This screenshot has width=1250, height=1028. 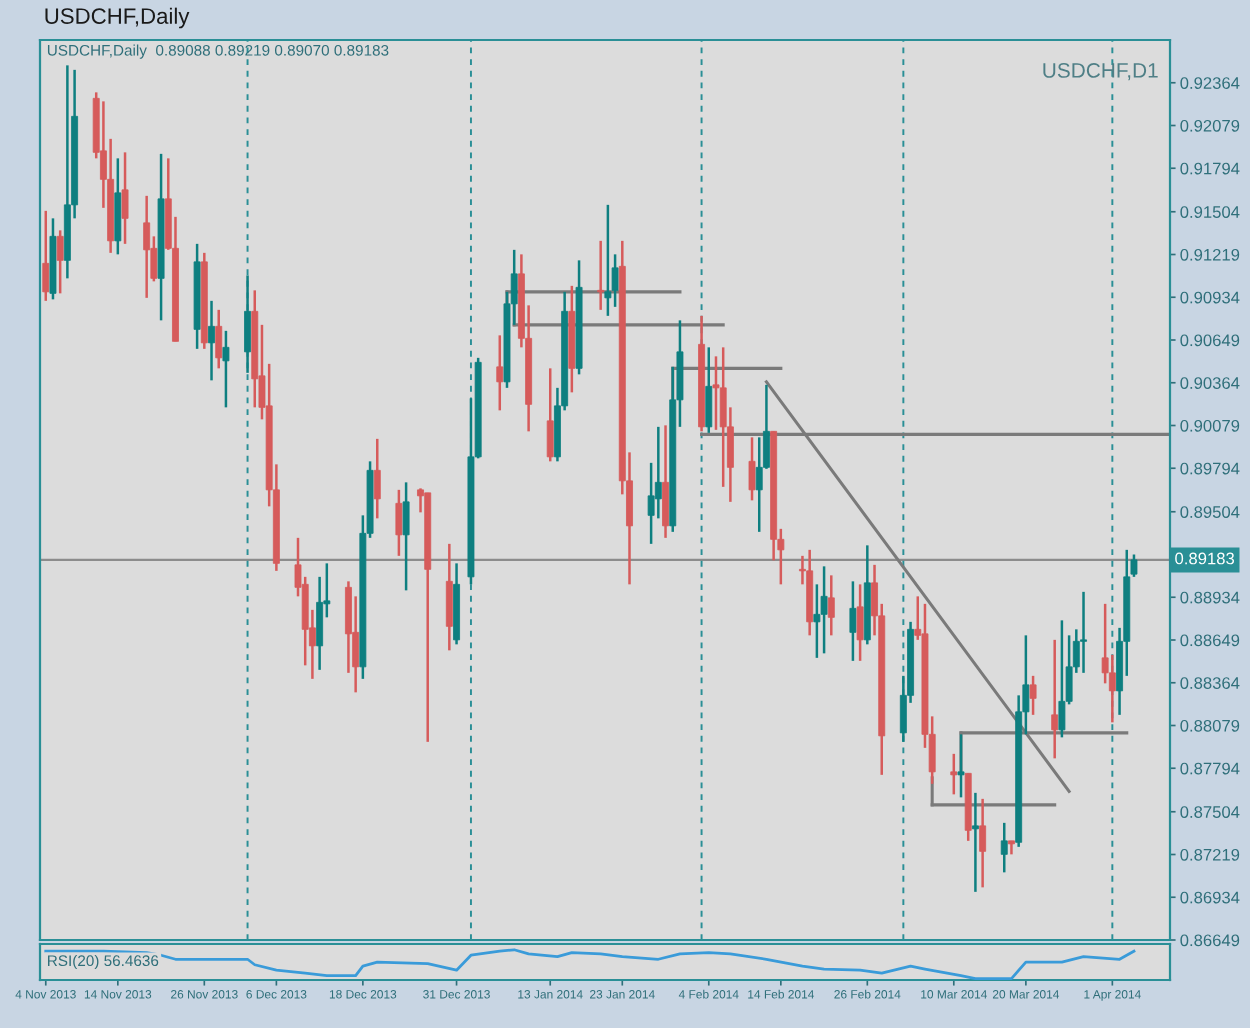 What do you see at coordinates (1210, 768) in the screenshot?
I see `y-tick-label: 0.87794` at bounding box center [1210, 768].